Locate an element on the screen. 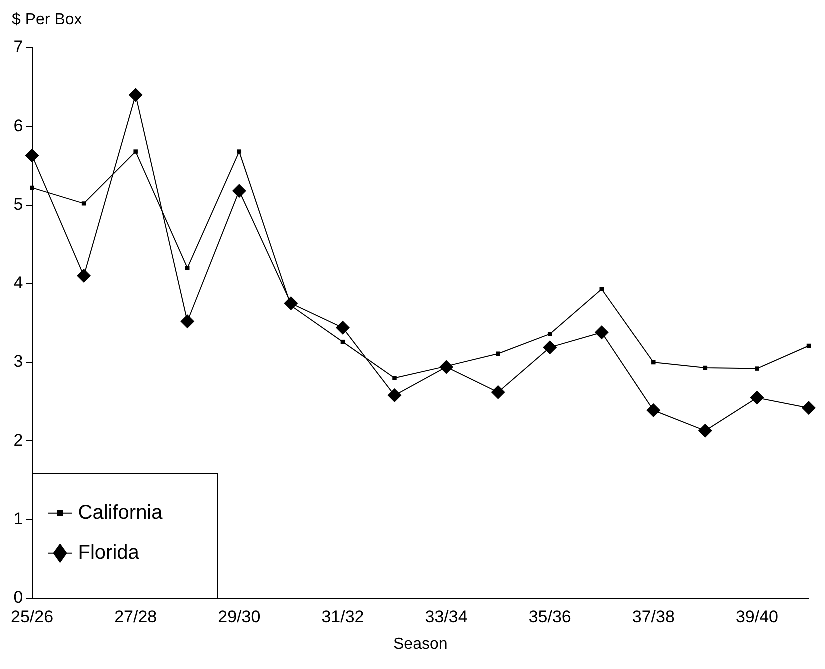 This screenshot has height=669, width=825. y-tick-label: 1 is located at coordinates (19, 518).